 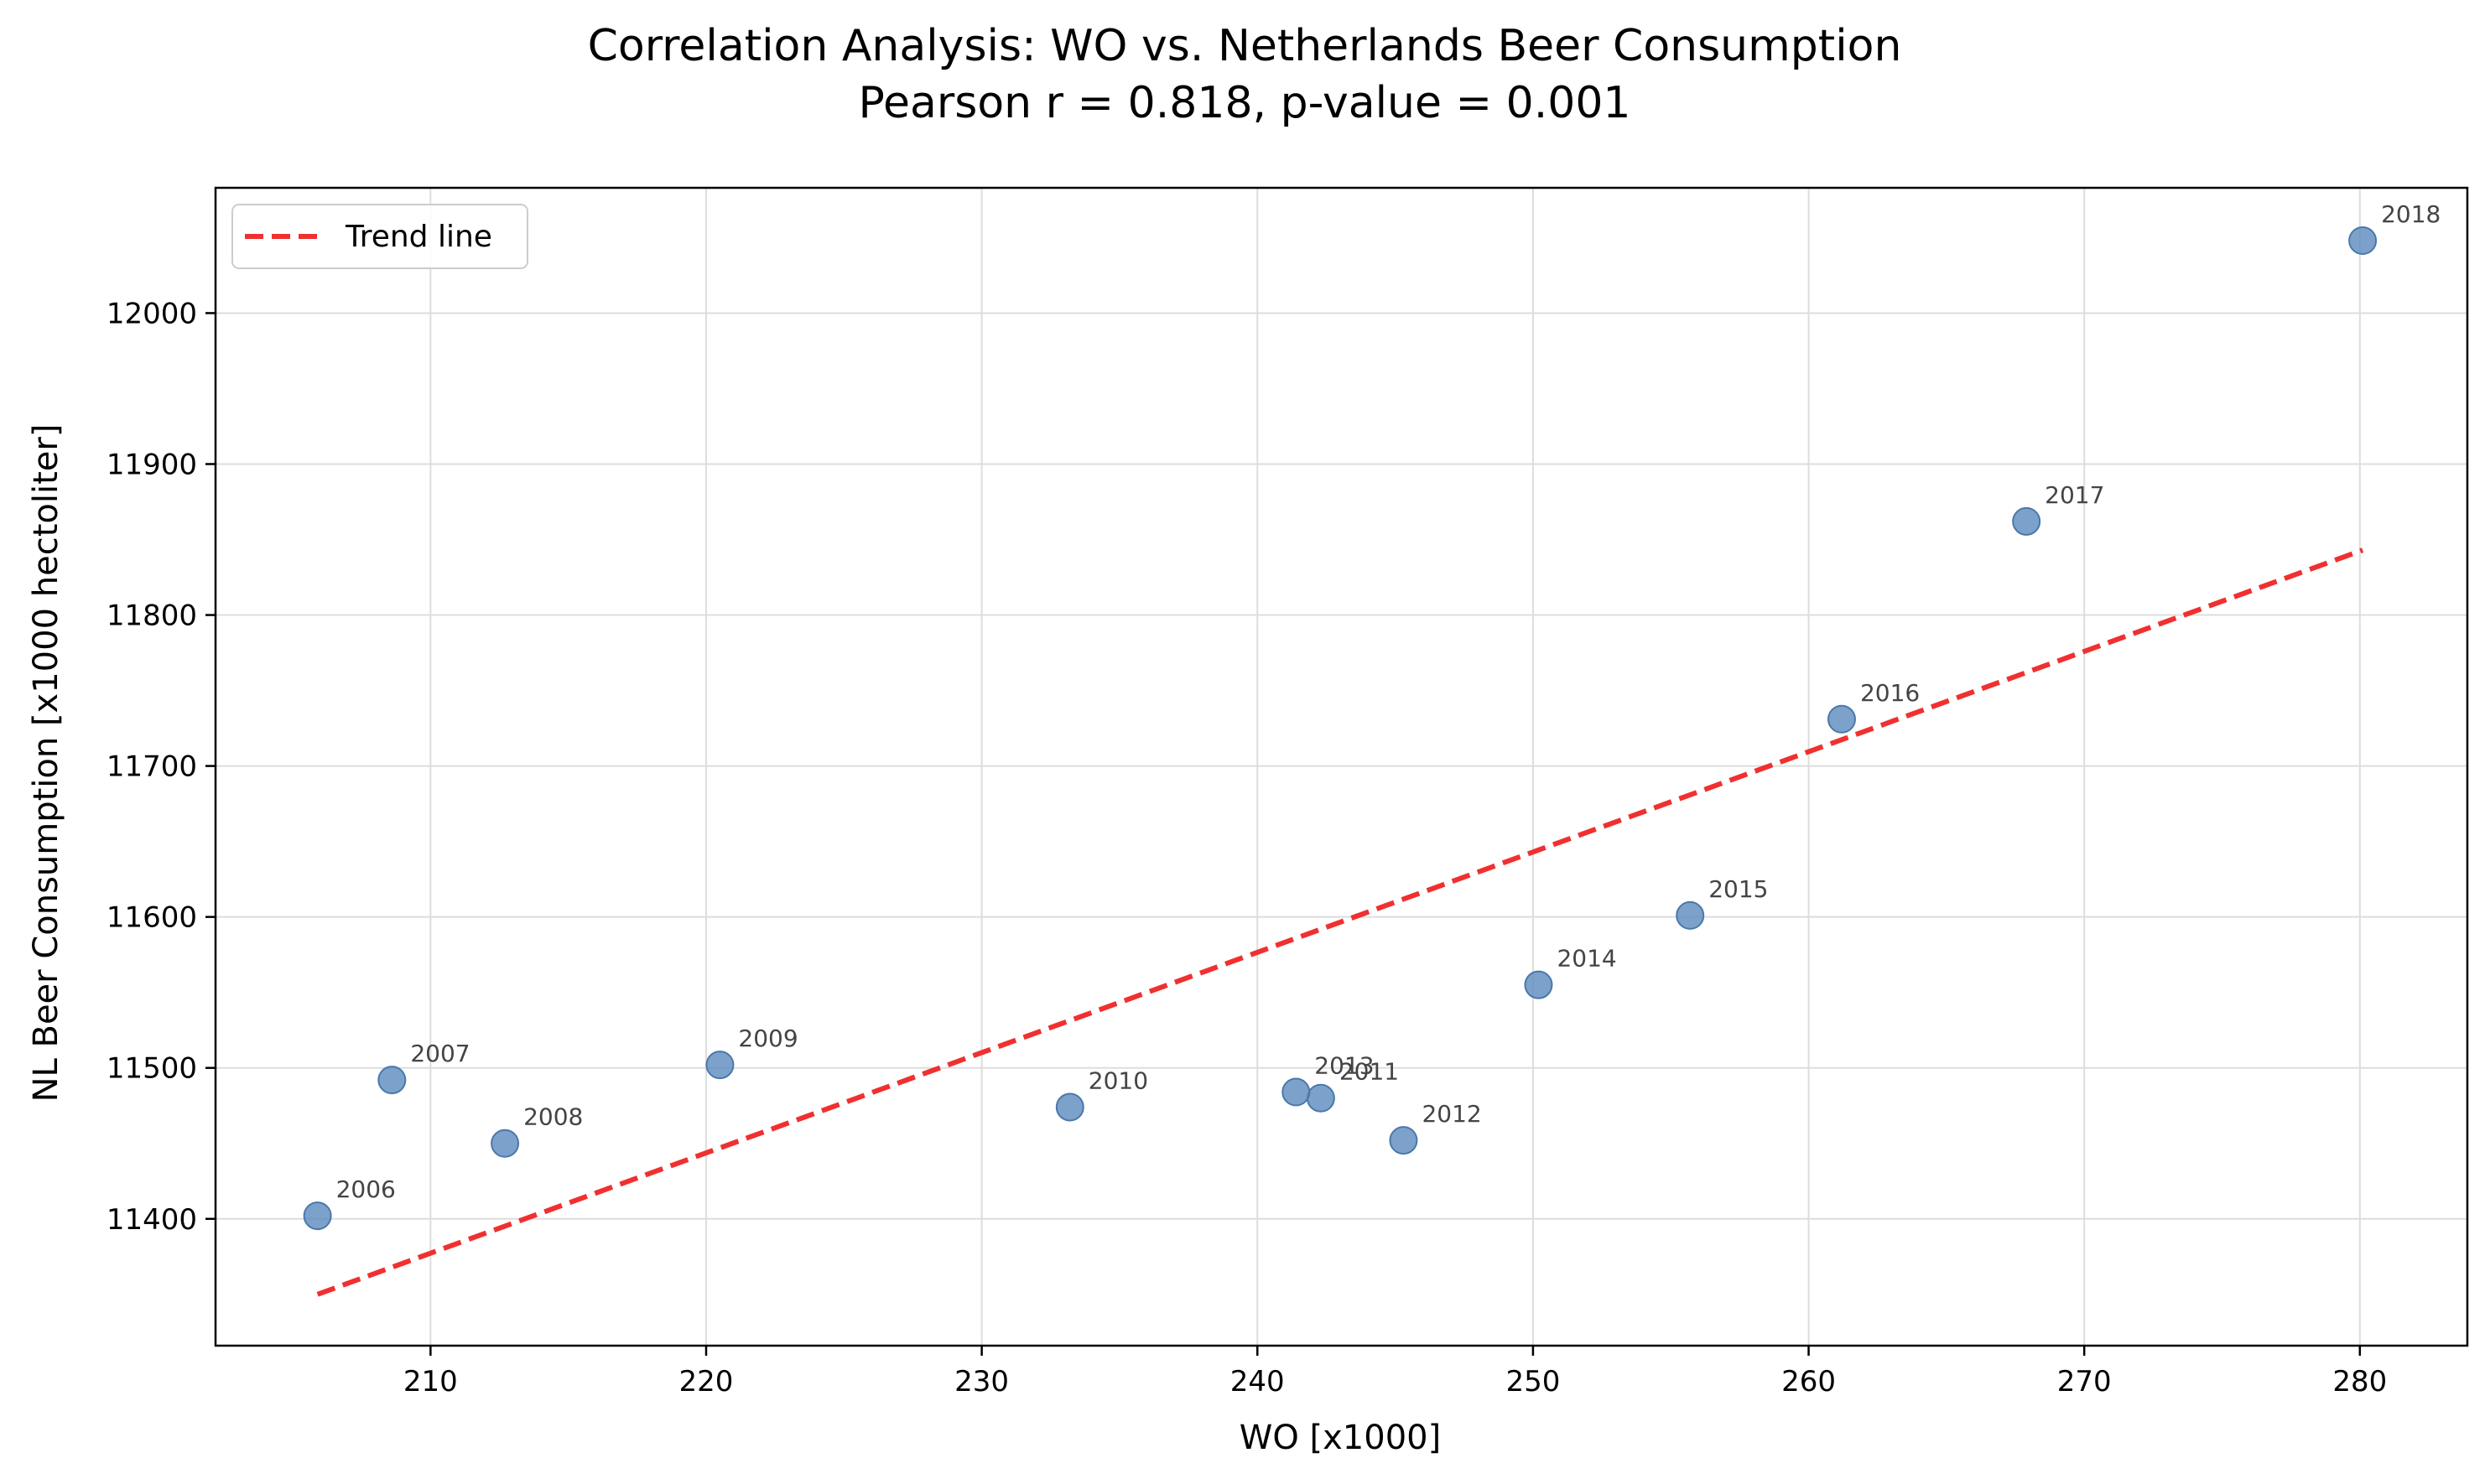 I want to click on y-tick-label: 11700, so click(x=152, y=767).